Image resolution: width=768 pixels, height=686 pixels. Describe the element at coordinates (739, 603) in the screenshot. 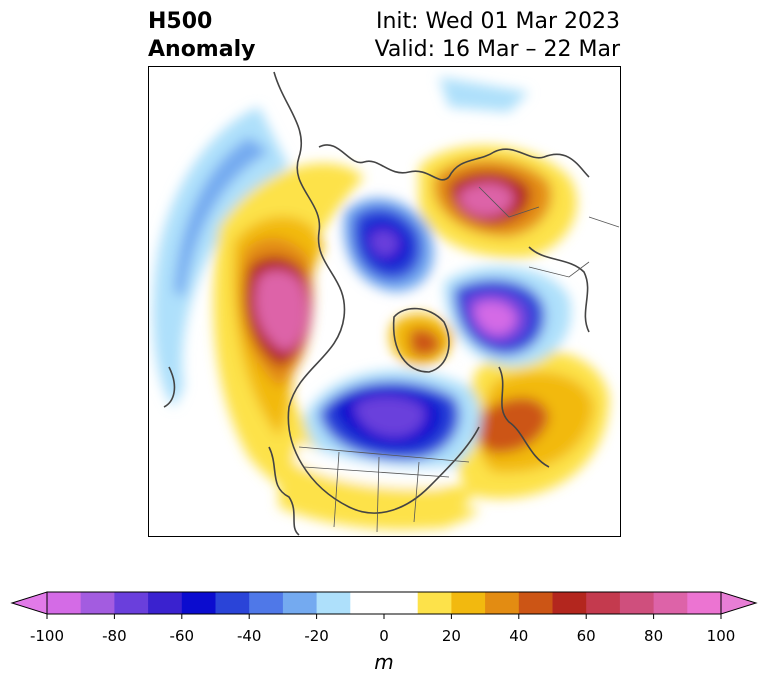

I see `colorbar-extend-max` at that location.